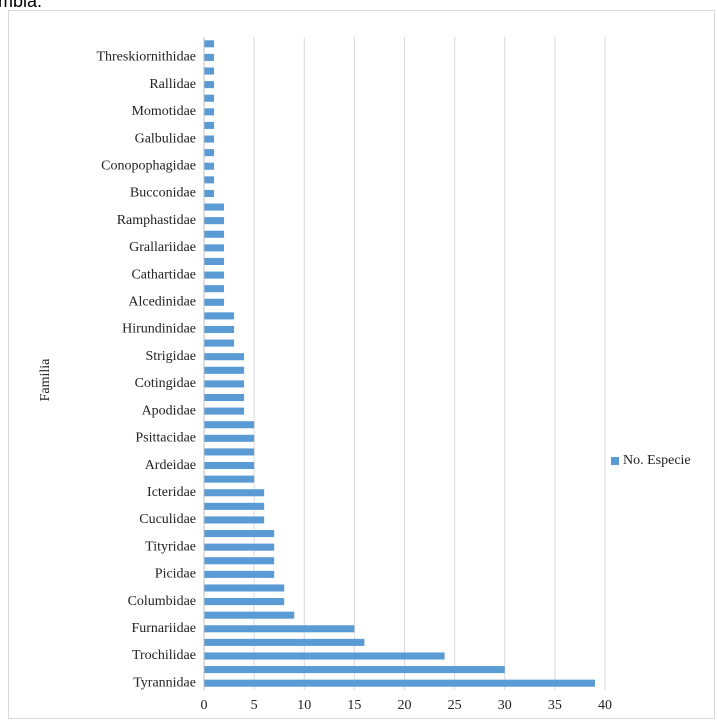  Describe the element at coordinates (163, 193) in the screenshot. I see `y-tick-label: Bucconidae` at that location.